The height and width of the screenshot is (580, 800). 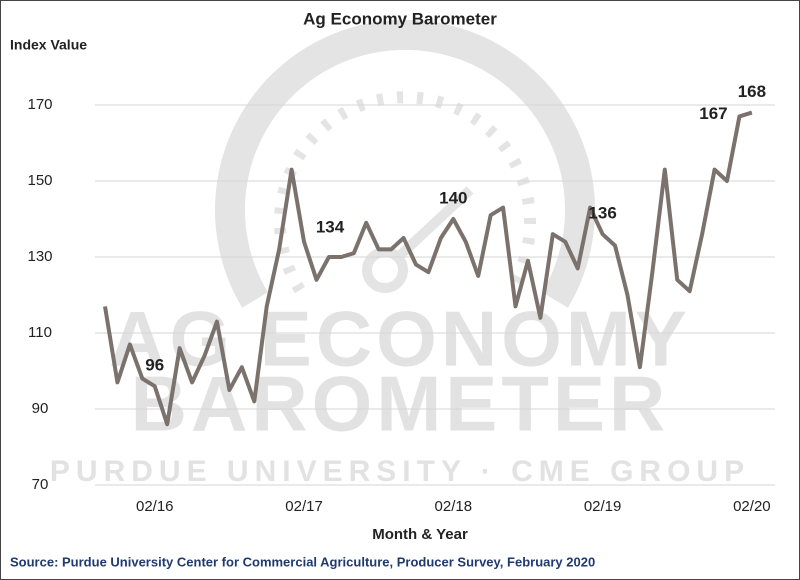 What do you see at coordinates (39, 180) in the screenshot?
I see `y-tick-label: 150` at bounding box center [39, 180].